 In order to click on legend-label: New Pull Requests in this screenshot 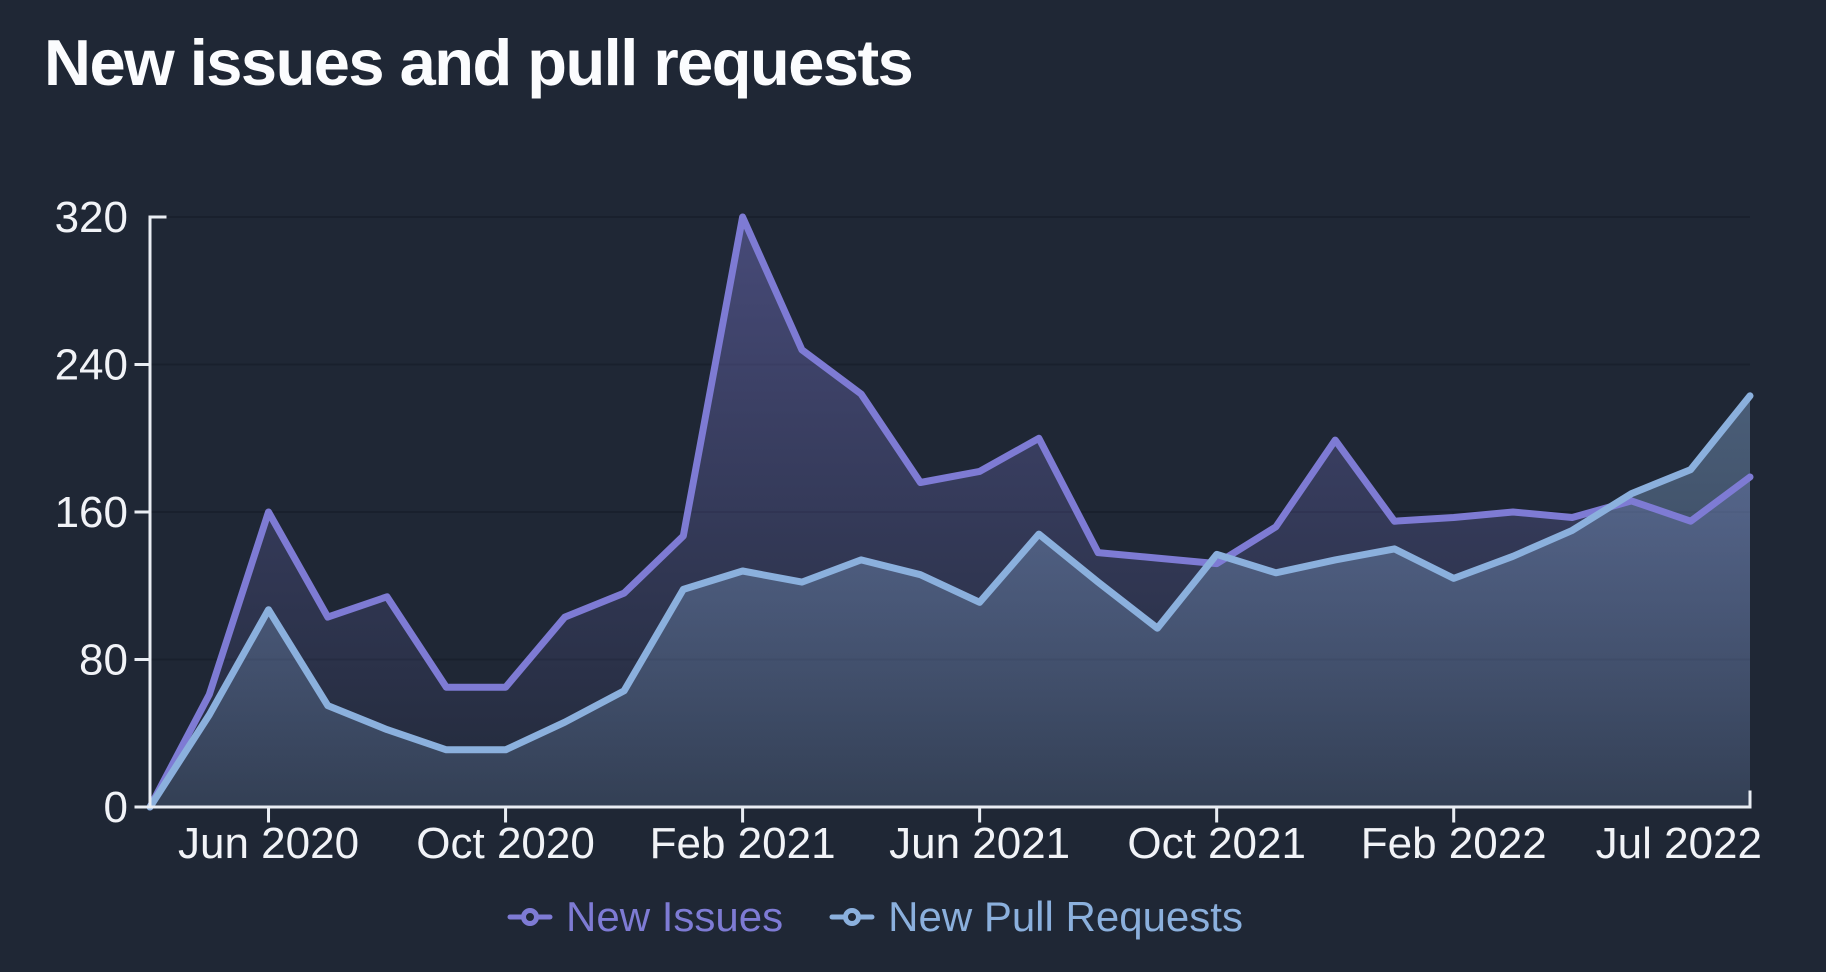, I will do `click(1065, 916)`.